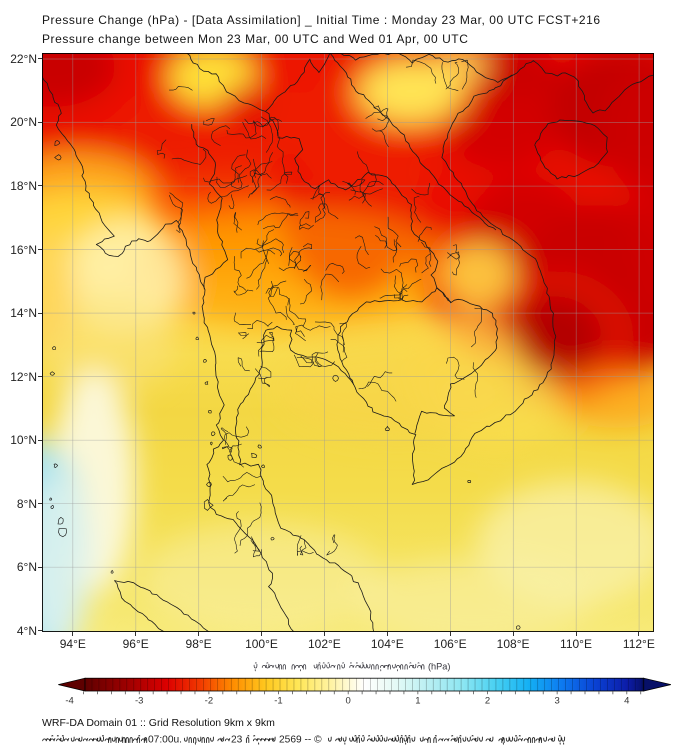 Image resolution: width=676 pixels, height=756 pixels. What do you see at coordinates (487, 701) in the screenshot?
I see `svg-text: 2` at bounding box center [487, 701].